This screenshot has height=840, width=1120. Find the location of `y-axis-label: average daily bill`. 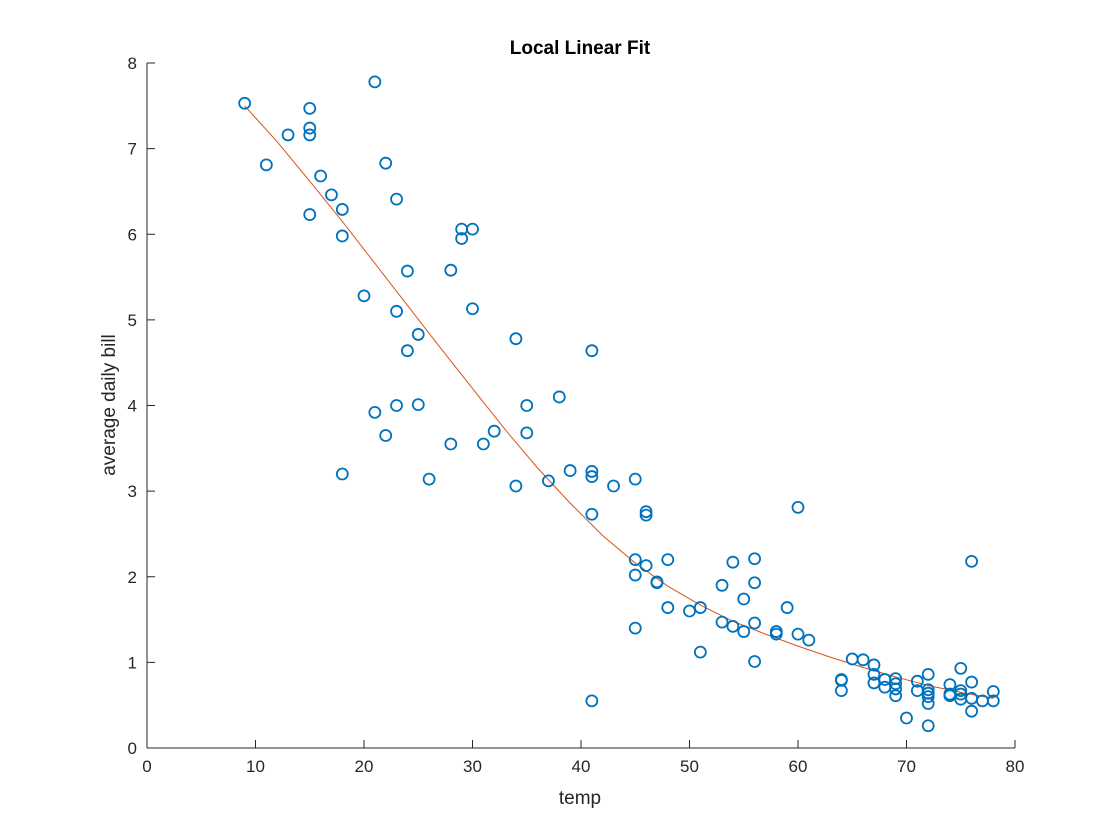

y-axis-label: average daily bill is located at coordinates (109, 405).